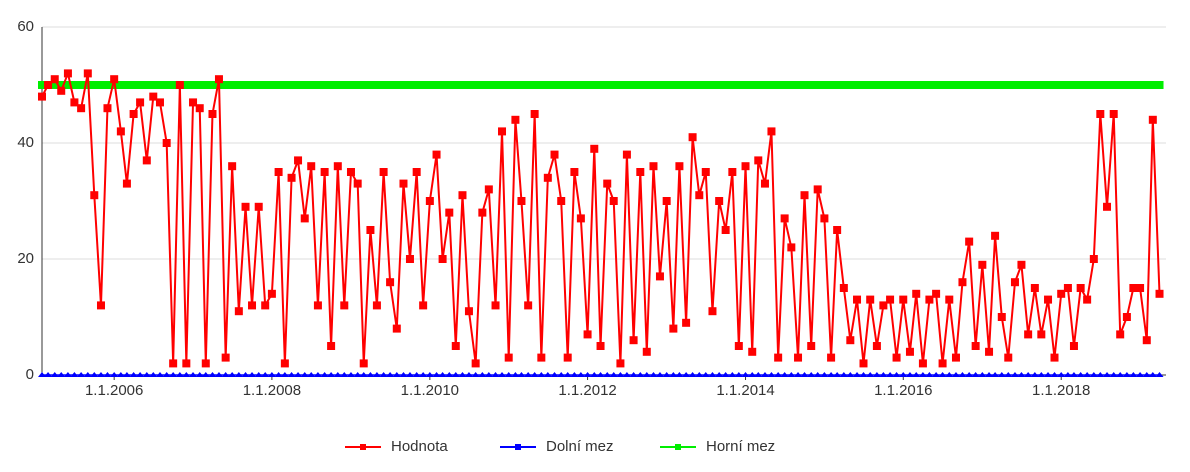  I want to click on y-tick-label: 0, so click(30, 374).